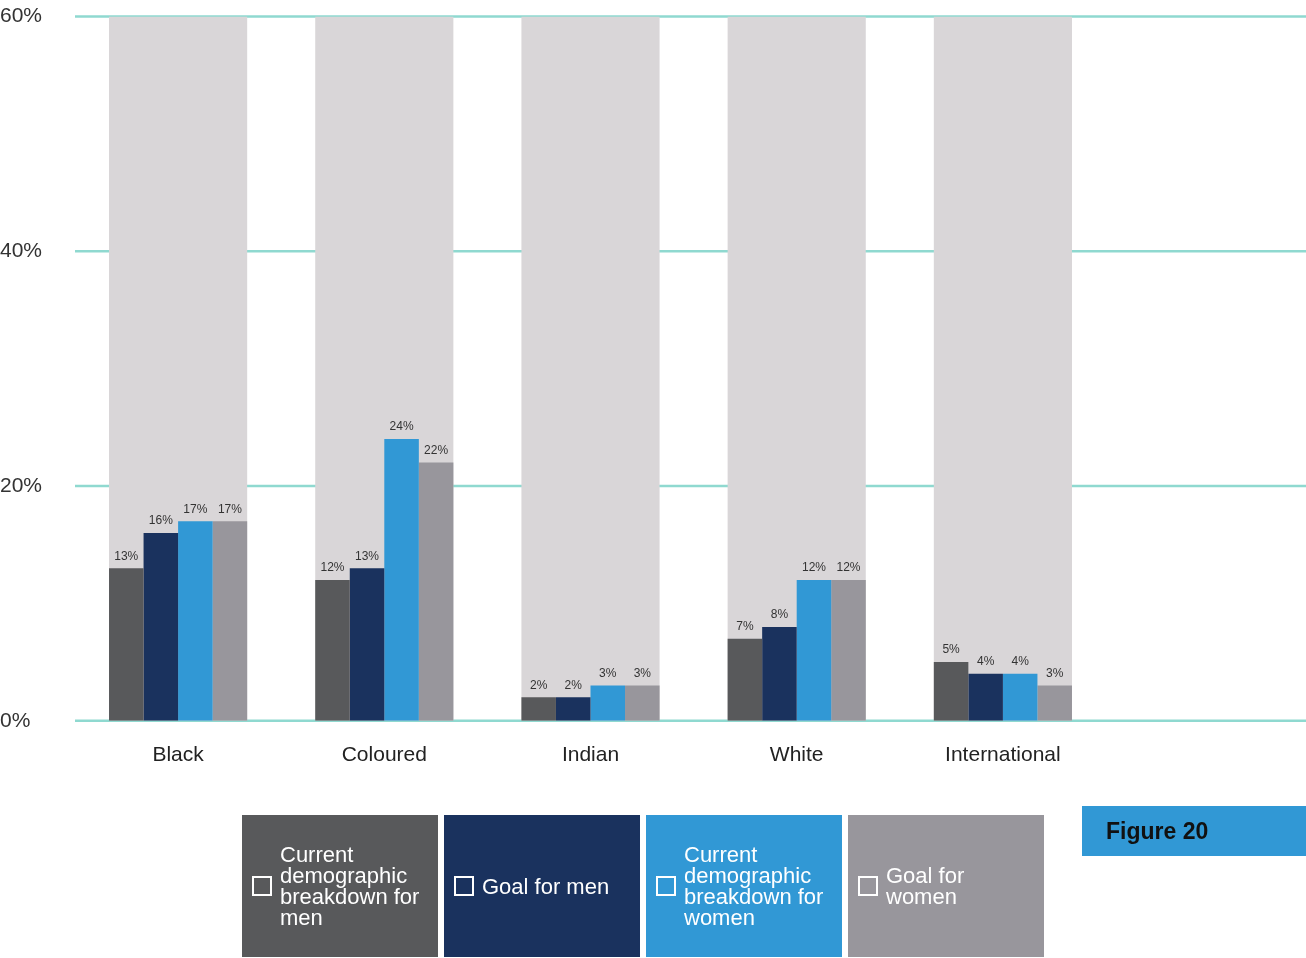 The width and height of the screenshot is (1306, 958). Describe the element at coordinates (161, 520) in the screenshot. I see `data-label: 16%` at that location.